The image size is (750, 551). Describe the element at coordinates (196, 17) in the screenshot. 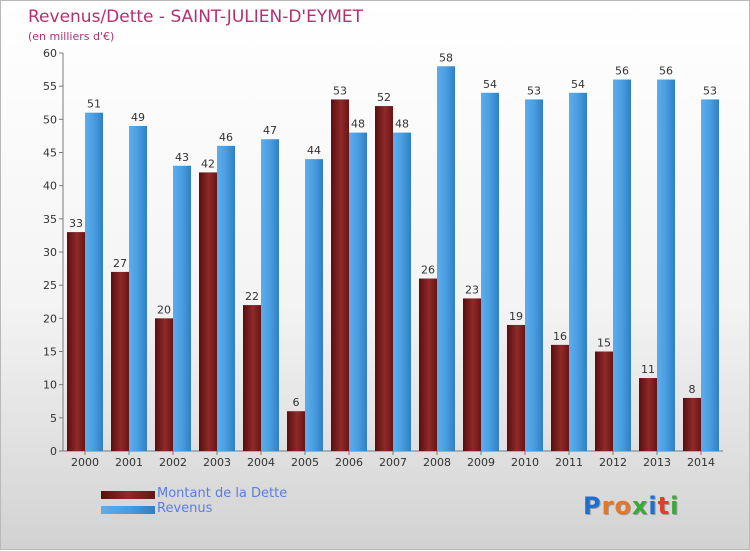

I see `chart-title: Revenus/Dette - SAINT-JULIEN-D'EYMET` at that location.